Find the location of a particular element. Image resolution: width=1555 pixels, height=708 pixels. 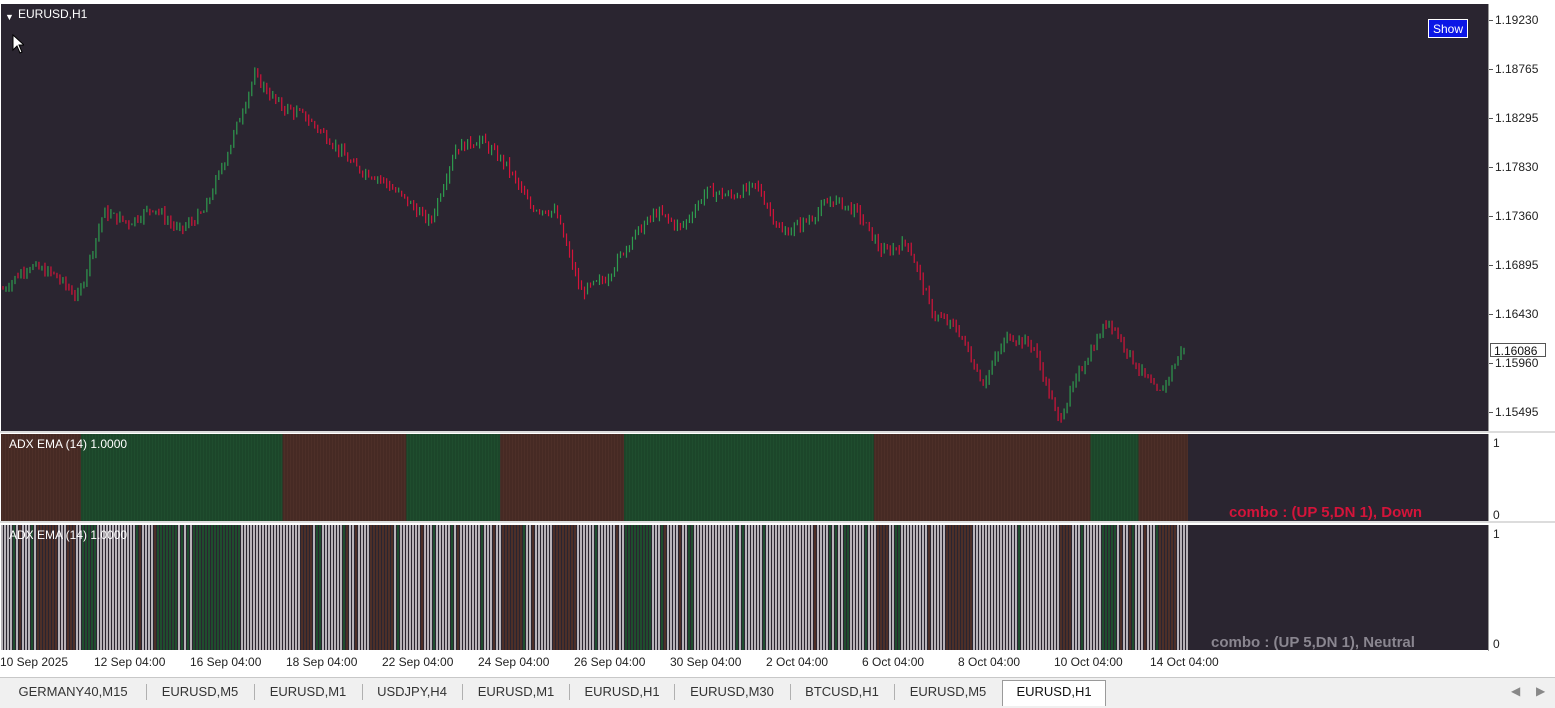

tab-scroll-left-icon: ◀ is located at coordinates (1516, 691).